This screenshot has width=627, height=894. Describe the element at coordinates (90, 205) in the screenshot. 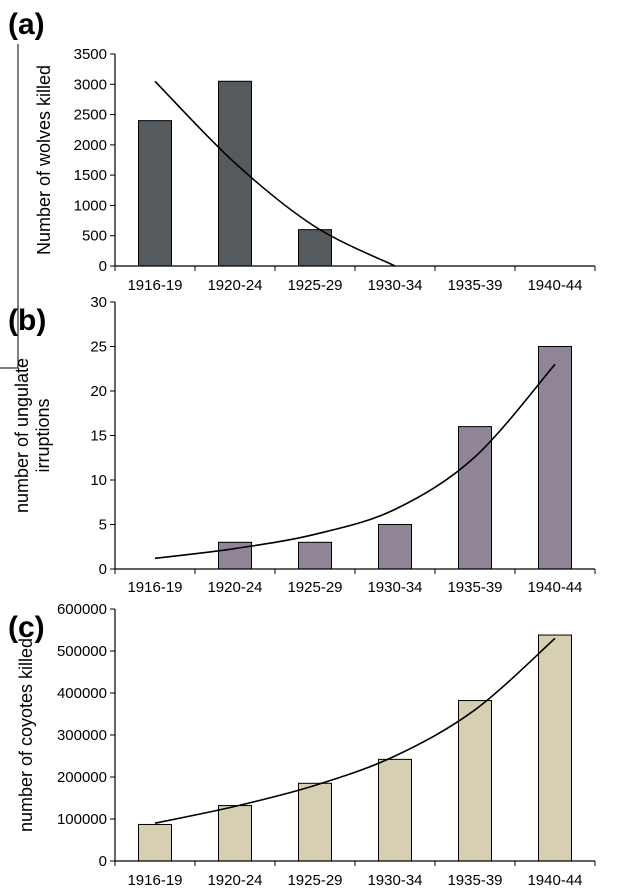

I see `y-tick-label: 1000` at that location.